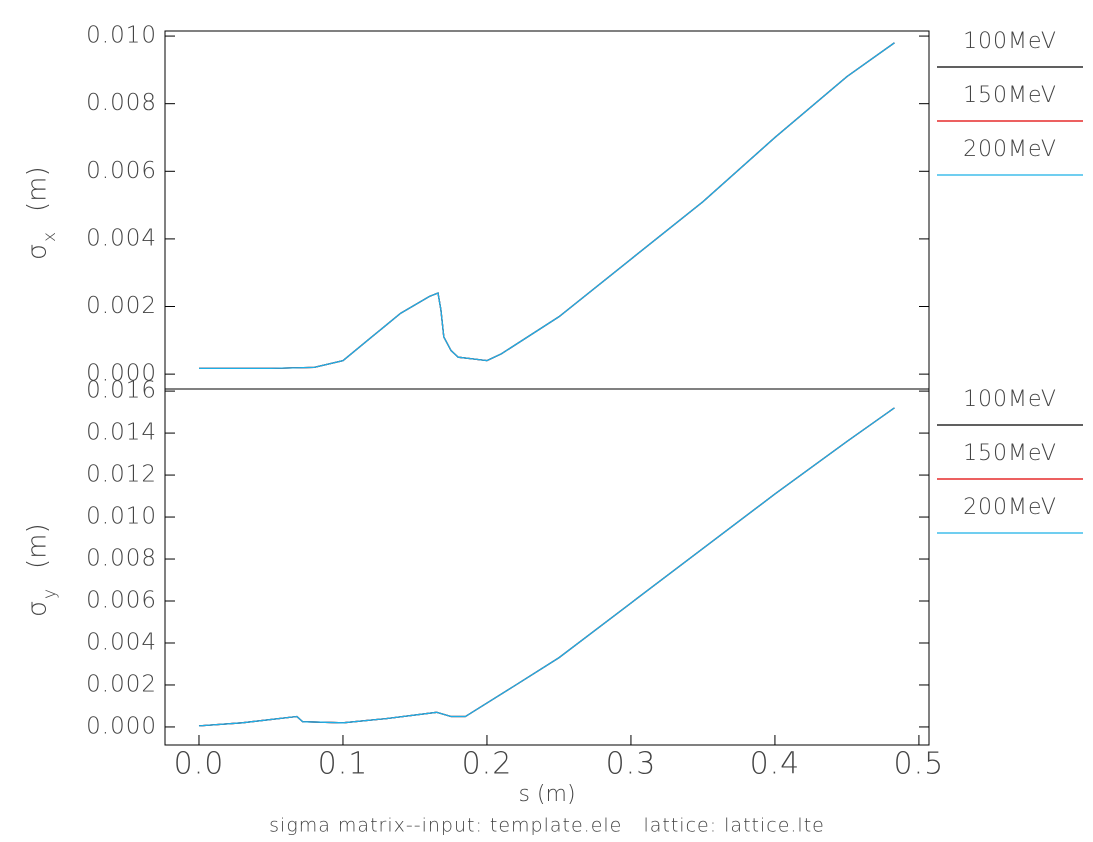 Image resolution: width=1093 pixels, height=842 pixels. What do you see at coordinates (50, 594) in the screenshot?
I see `y-axis-label-sub: y` at bounding box center [50, 594].